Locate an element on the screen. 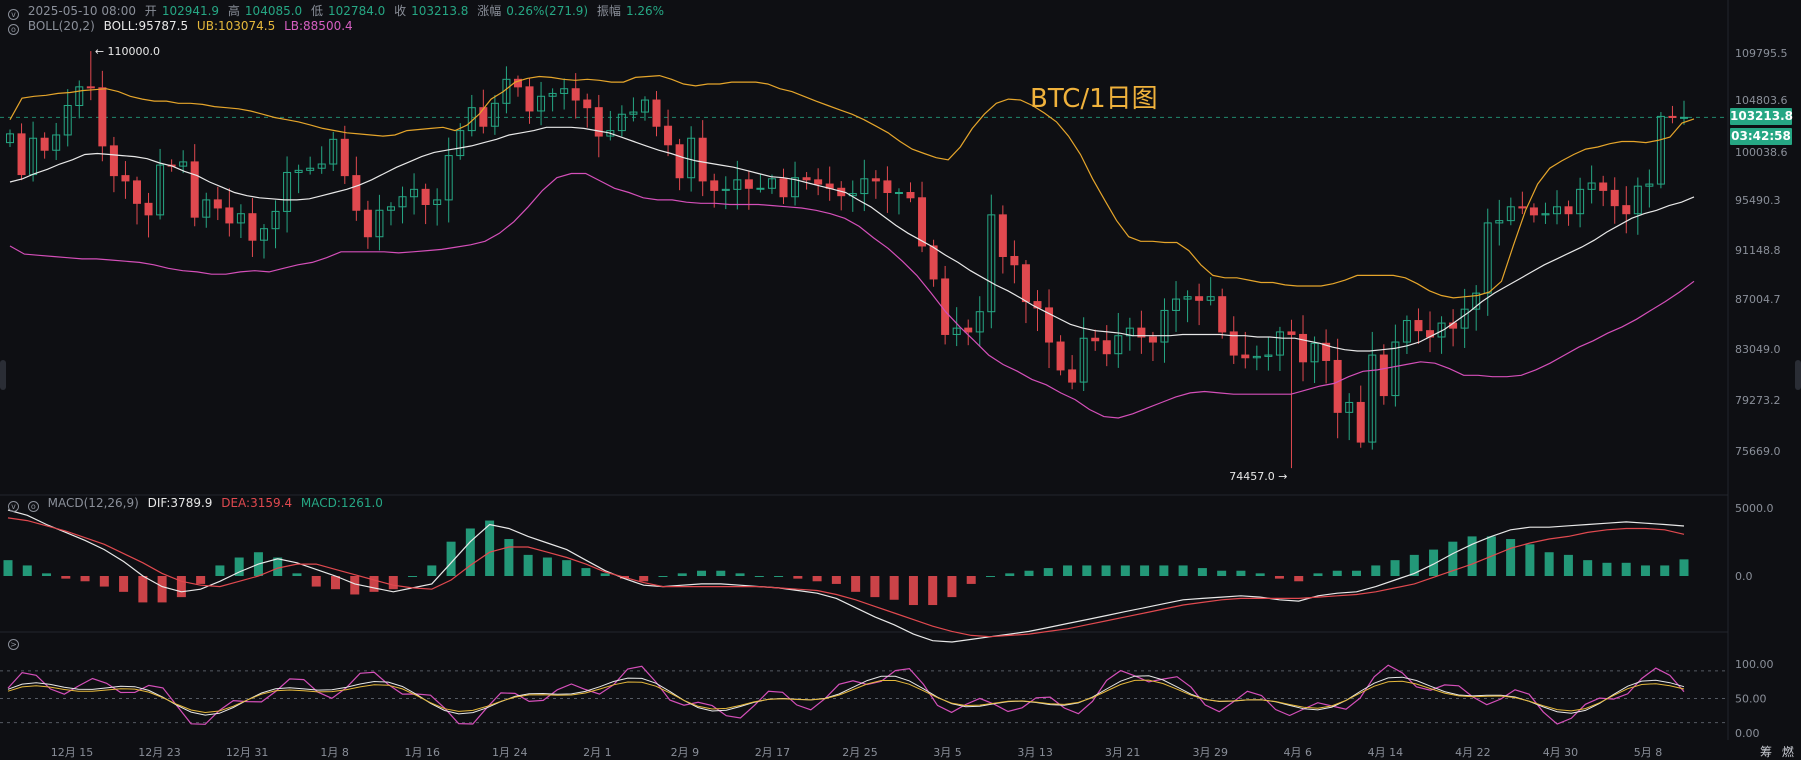 This screenshot has height=760, width=1801. chip-tool-label: 筹 is located at coordinates (1766, 752).